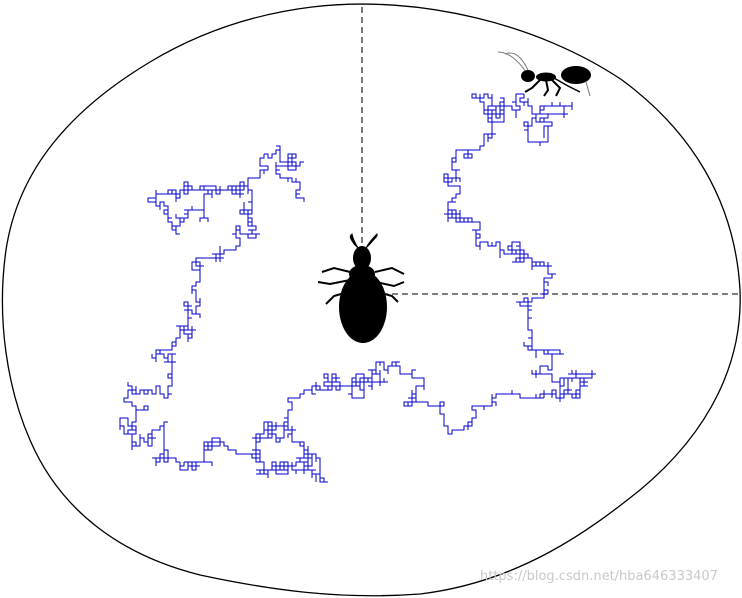 This screenshot has width=742, height=598. I want to click on antlion-larva-icon, so click(361, 288).